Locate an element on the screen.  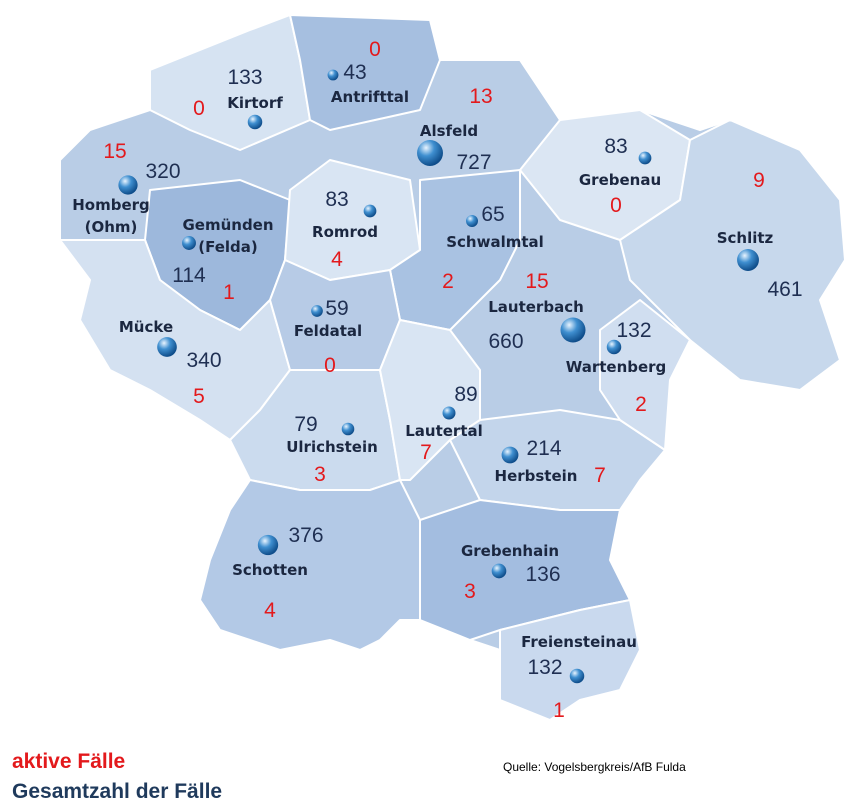
municipality-name: Freiensteinau is located at coordinates (579, 642).